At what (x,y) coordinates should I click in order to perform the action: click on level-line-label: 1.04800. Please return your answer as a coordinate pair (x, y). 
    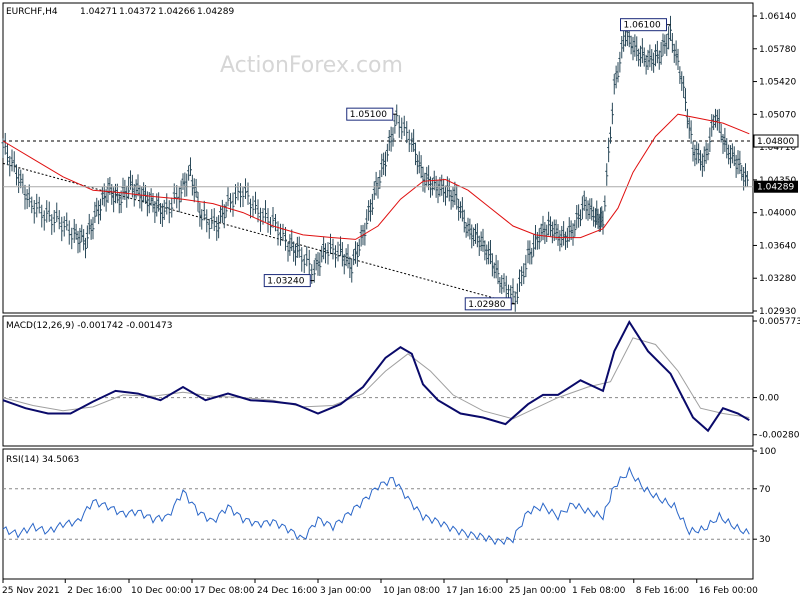
    Looking at the image, I should click on (775, 142).